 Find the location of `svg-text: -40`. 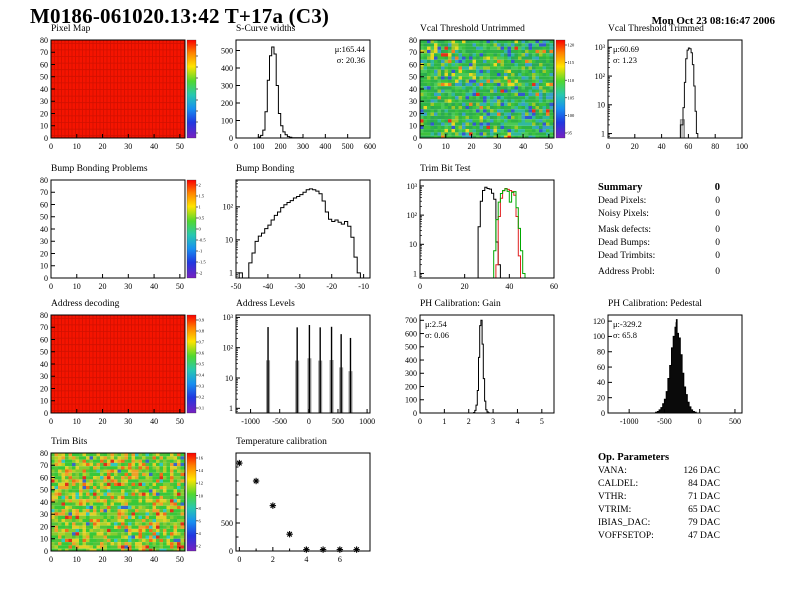

svg-text: -40 is located at coordinates (268, 286).